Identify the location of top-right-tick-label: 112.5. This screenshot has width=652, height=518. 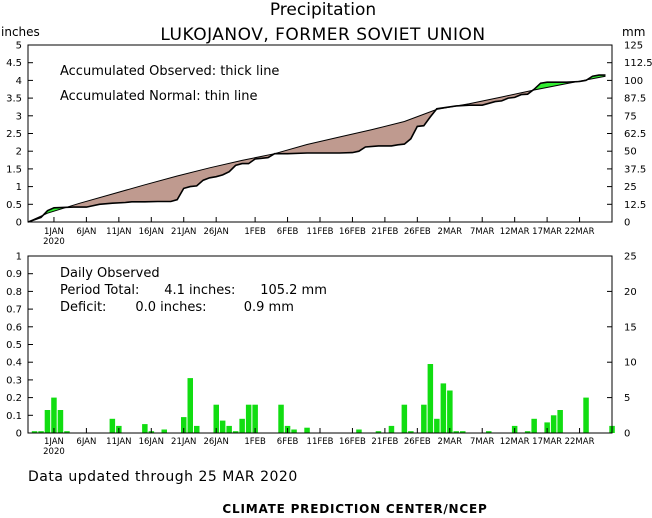
(638, 63).